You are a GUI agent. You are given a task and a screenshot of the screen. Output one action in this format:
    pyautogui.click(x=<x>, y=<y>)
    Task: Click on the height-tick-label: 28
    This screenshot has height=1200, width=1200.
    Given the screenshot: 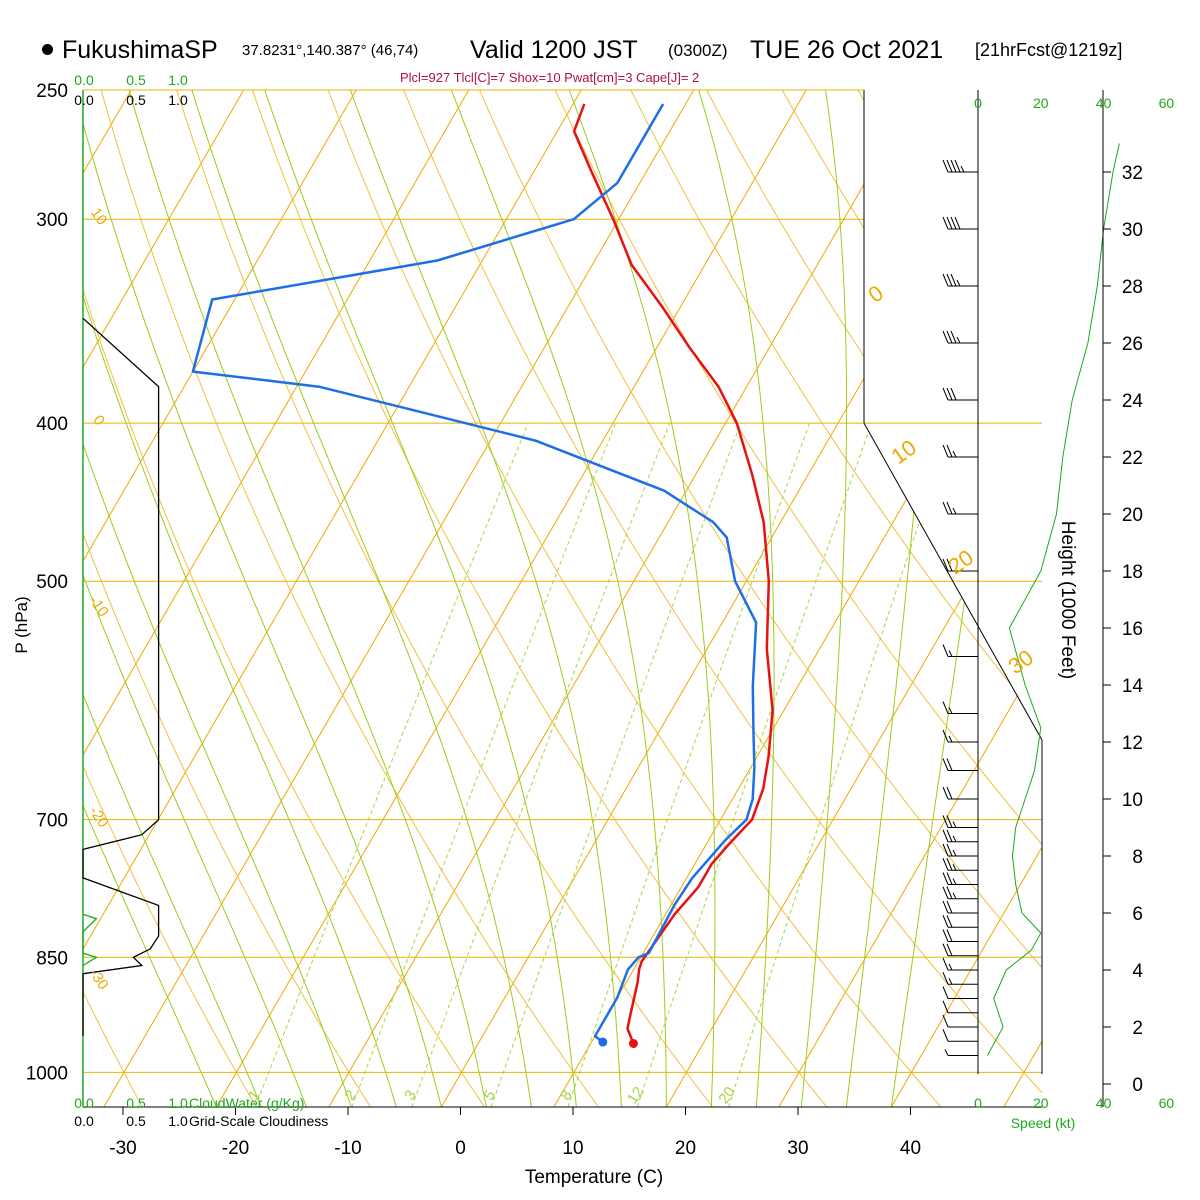 What is the action you would take?
    pyautogui.click(x=1132, y=287)
    